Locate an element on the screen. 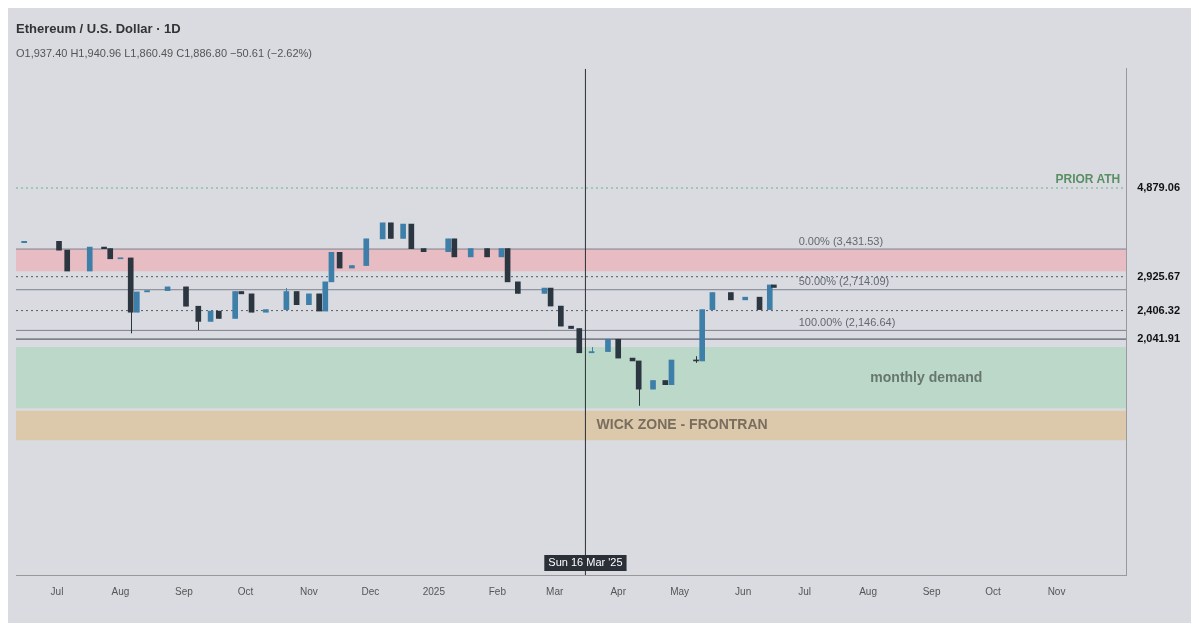  x-tick-label: 2025 is located at coordinates (434, 591).